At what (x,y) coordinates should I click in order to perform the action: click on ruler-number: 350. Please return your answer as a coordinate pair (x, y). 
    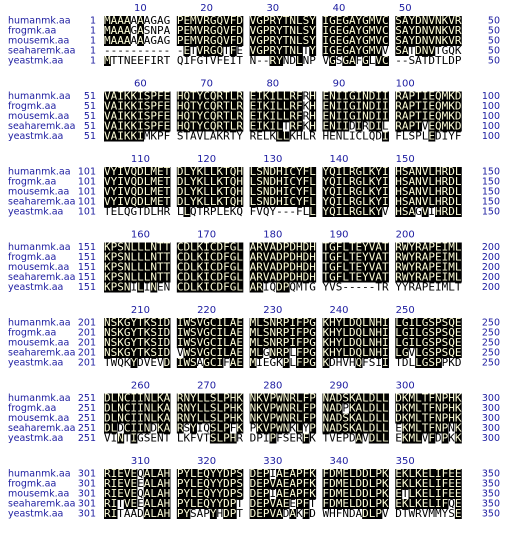
    Looking at the image, I should click on (405, 461).